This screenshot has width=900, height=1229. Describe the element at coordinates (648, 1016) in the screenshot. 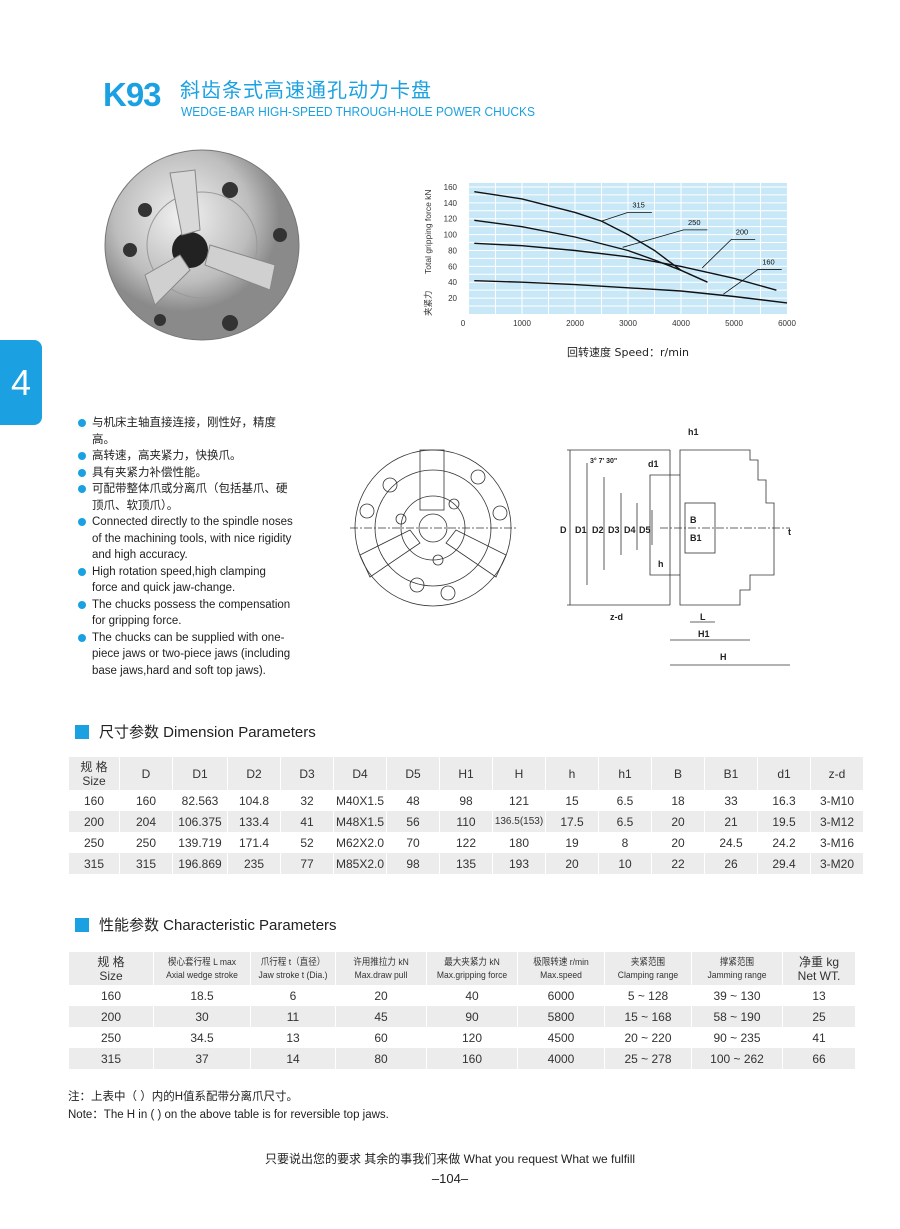

I see `table-cell: 15 ~ 168` at that location.